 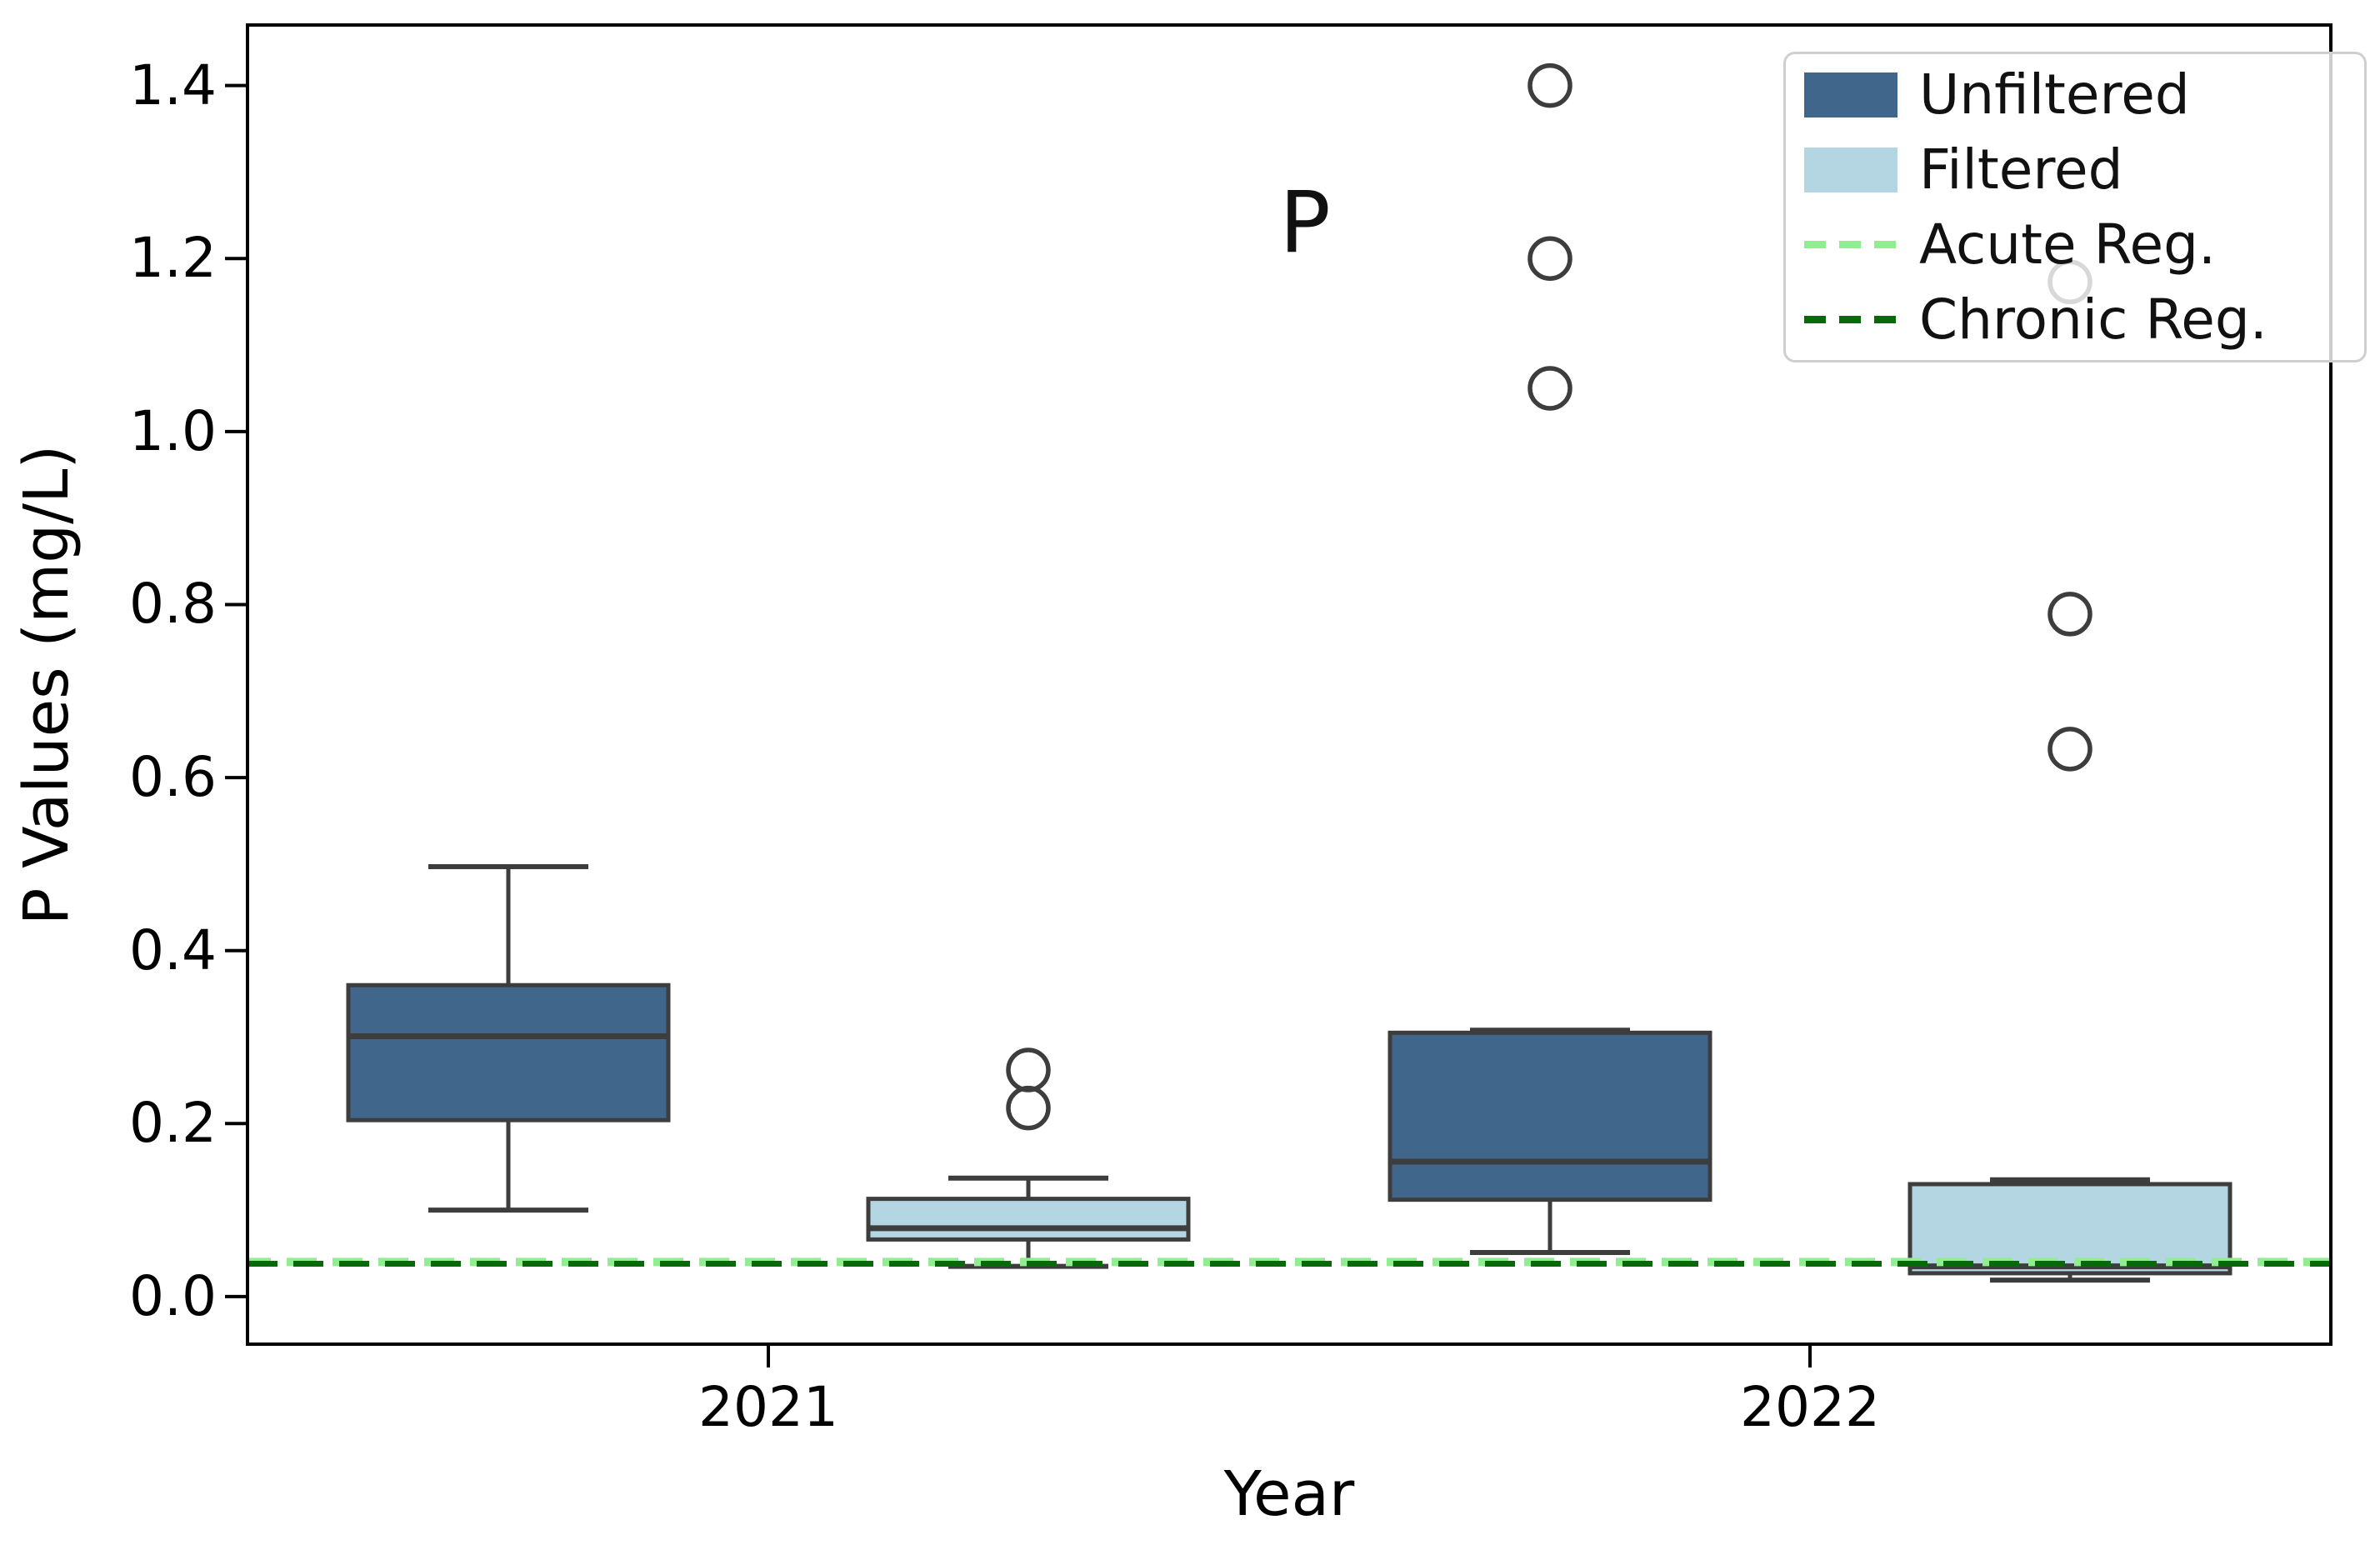 What do you see at coordinates (46, 685) in the screenshot?
I see `y-axis-label: P Values (mg/L)` at bounding box center [46, 685].